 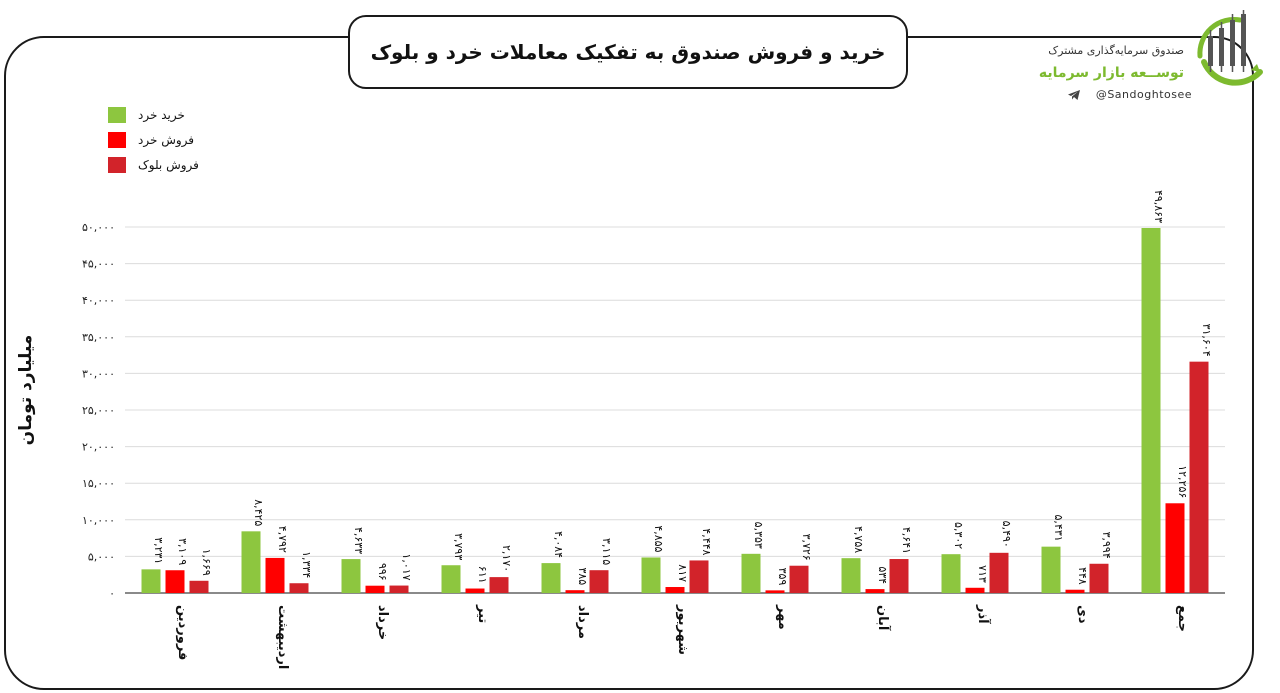 I want to click on data-label: ۴,۷۵۸, so click(x=858, y=539).